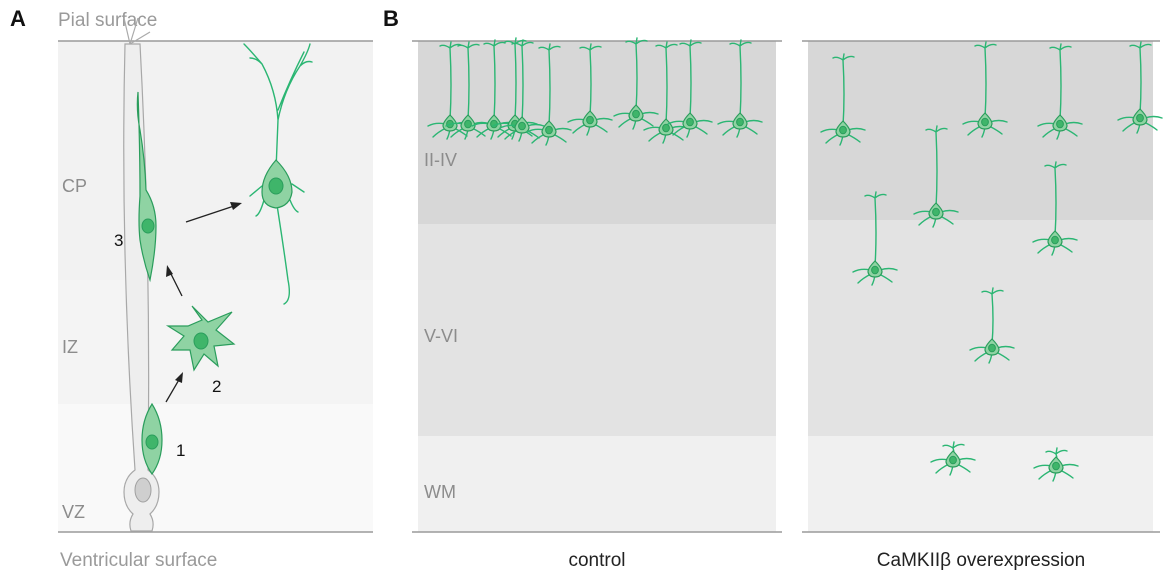 The image size is (1165, 575). Describe the element at coordinates (440, 492) in the screenshot. I see `layer-label-wm: WM` at that location.